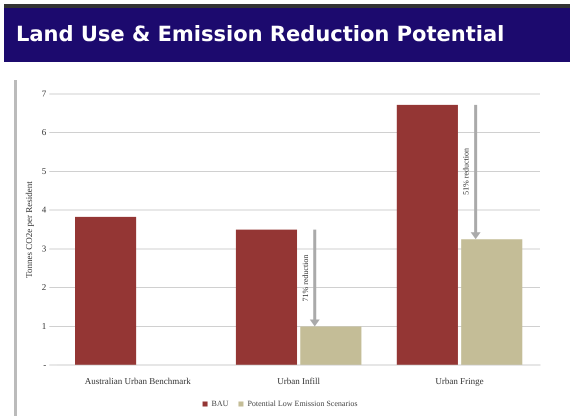 The image size is (576, 418). Describe the element at coordinates (44, 325) in the screenshot. I see `y-tick-label: 1` at that location.